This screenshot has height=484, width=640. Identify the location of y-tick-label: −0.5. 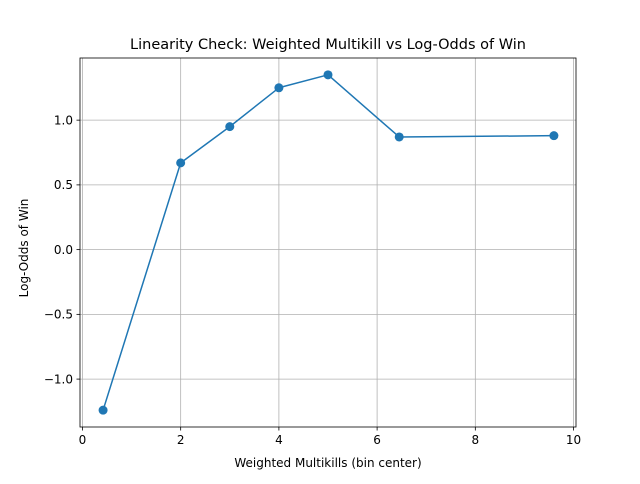
(58, 315).